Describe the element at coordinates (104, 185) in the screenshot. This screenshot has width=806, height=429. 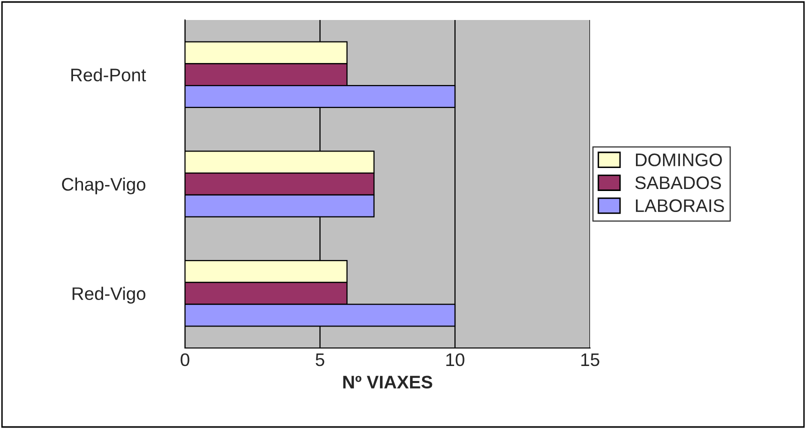
I see `y-tick-label: Chap-Vigo` at that location.